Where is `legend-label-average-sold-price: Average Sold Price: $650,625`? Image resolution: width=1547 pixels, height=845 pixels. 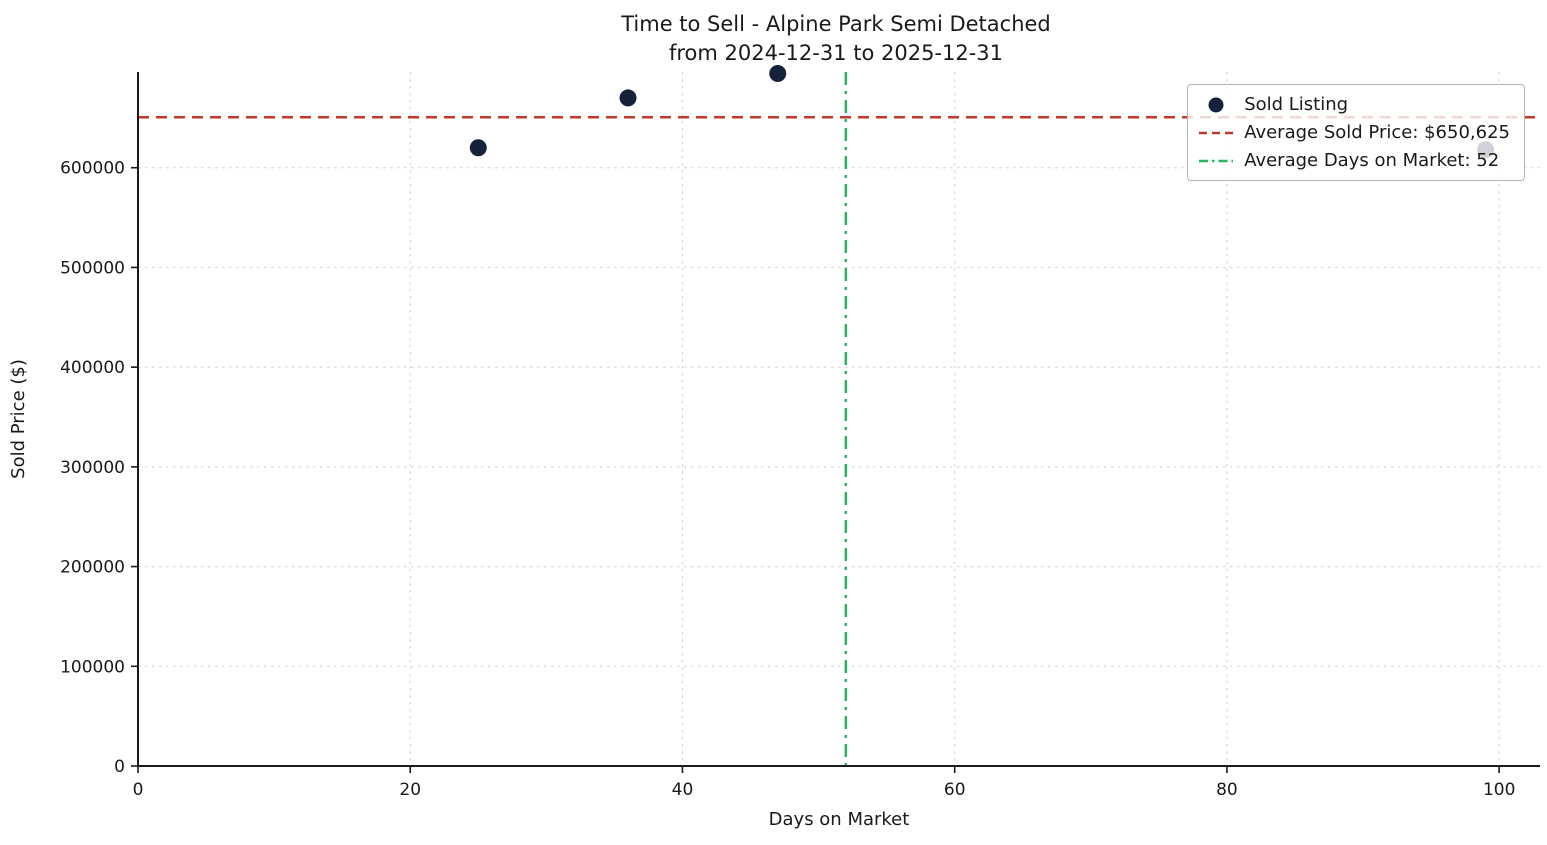 legend-label-average-sold-price: Average Sold Price: $650,625 is located at coordinates (1377, 132).